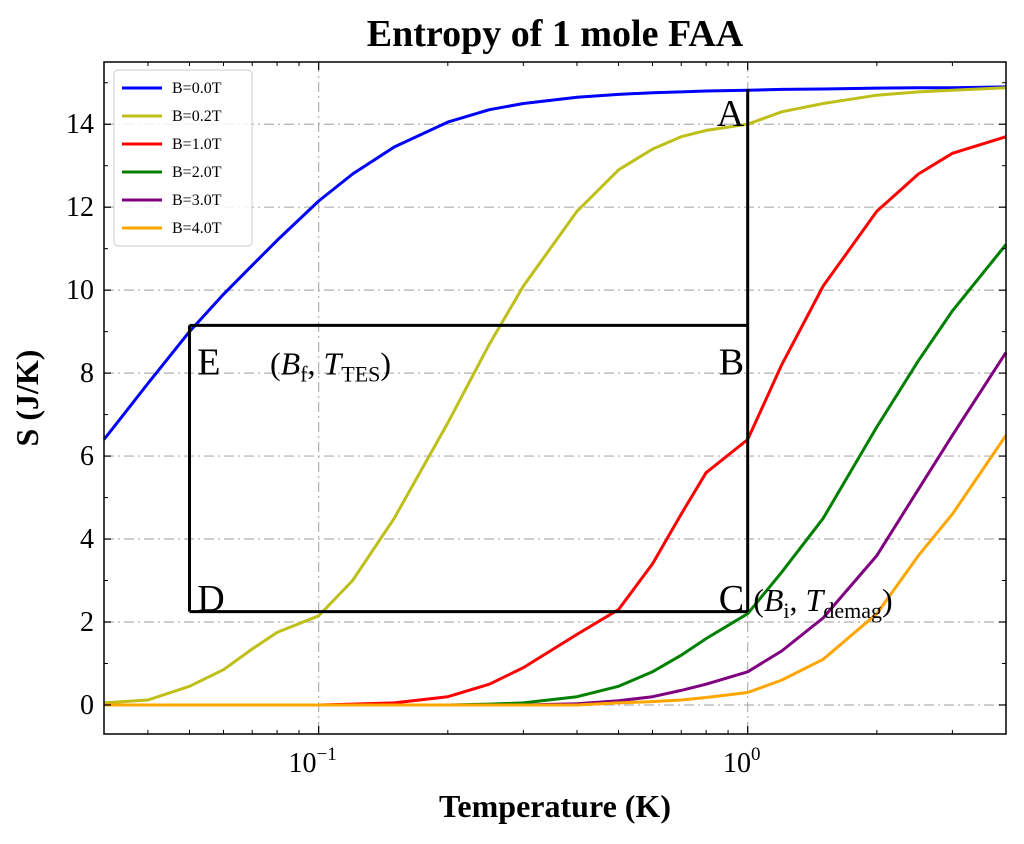  Describe the element at coordinates (197, 144) in the screenshot. I see `legend-label: B=1.0T` at that location.